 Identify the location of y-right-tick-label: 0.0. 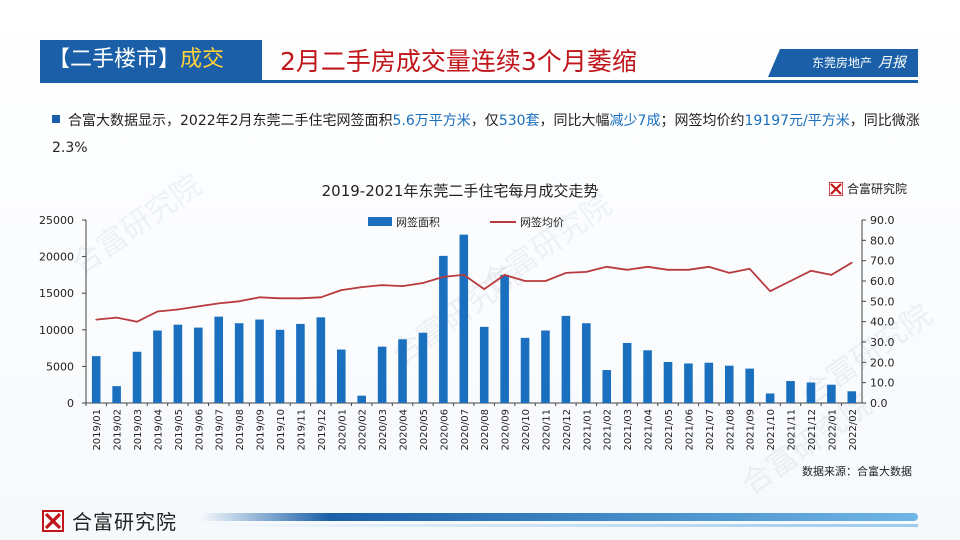
(879, 403).